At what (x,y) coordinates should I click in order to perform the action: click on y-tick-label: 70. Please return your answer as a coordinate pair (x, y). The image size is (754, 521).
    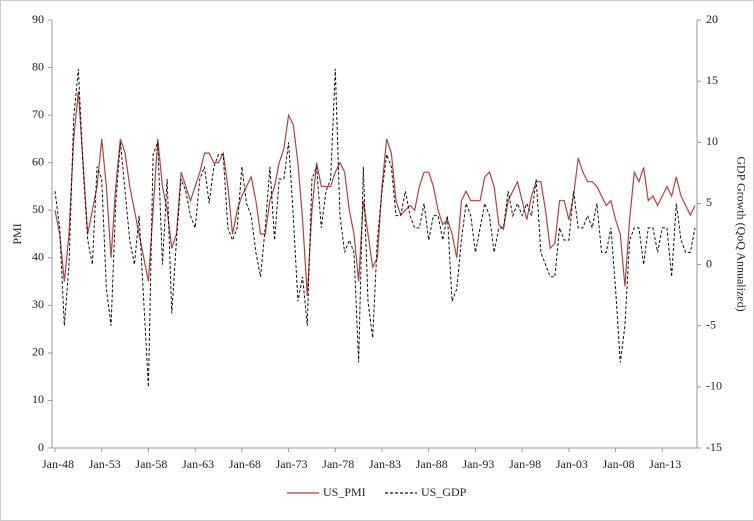
    Looking at the image, I should click on (38, 114).